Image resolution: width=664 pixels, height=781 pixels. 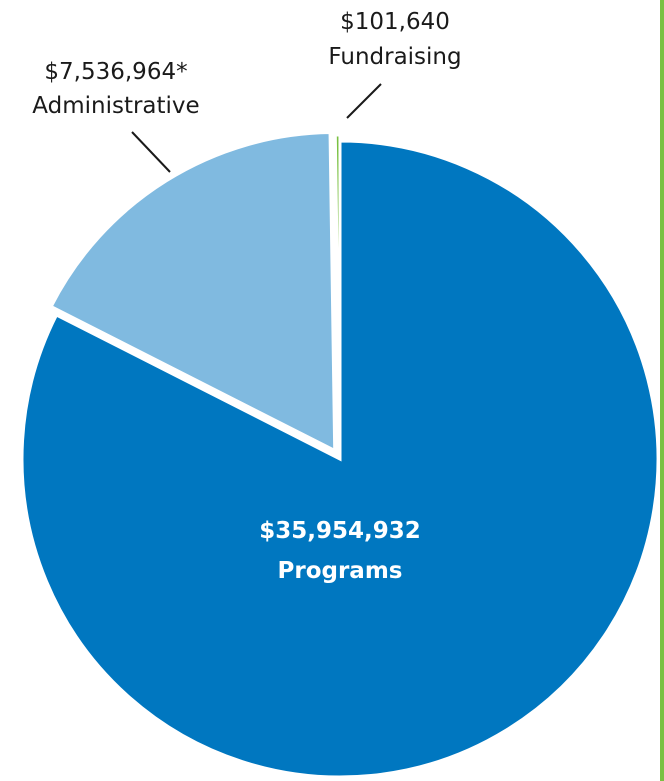 I want to click on right-accent-bar, so click(x=662, y=390).